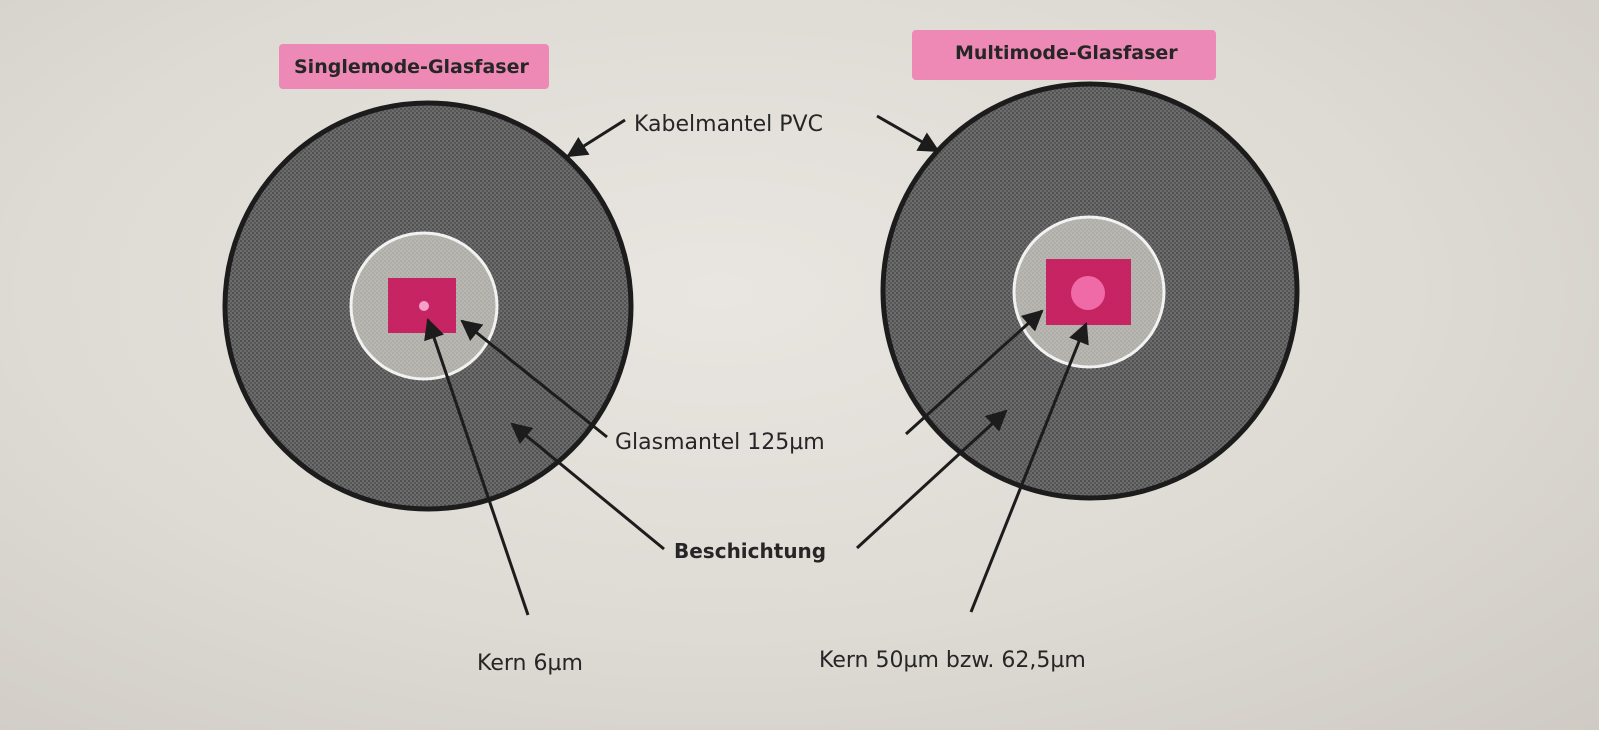  I want to click on label-cable-jacket: Kabelmantel PVC, so click(728, 124).